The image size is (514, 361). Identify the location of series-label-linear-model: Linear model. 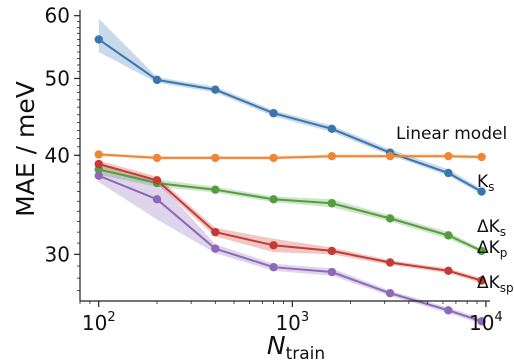
(451, 134).